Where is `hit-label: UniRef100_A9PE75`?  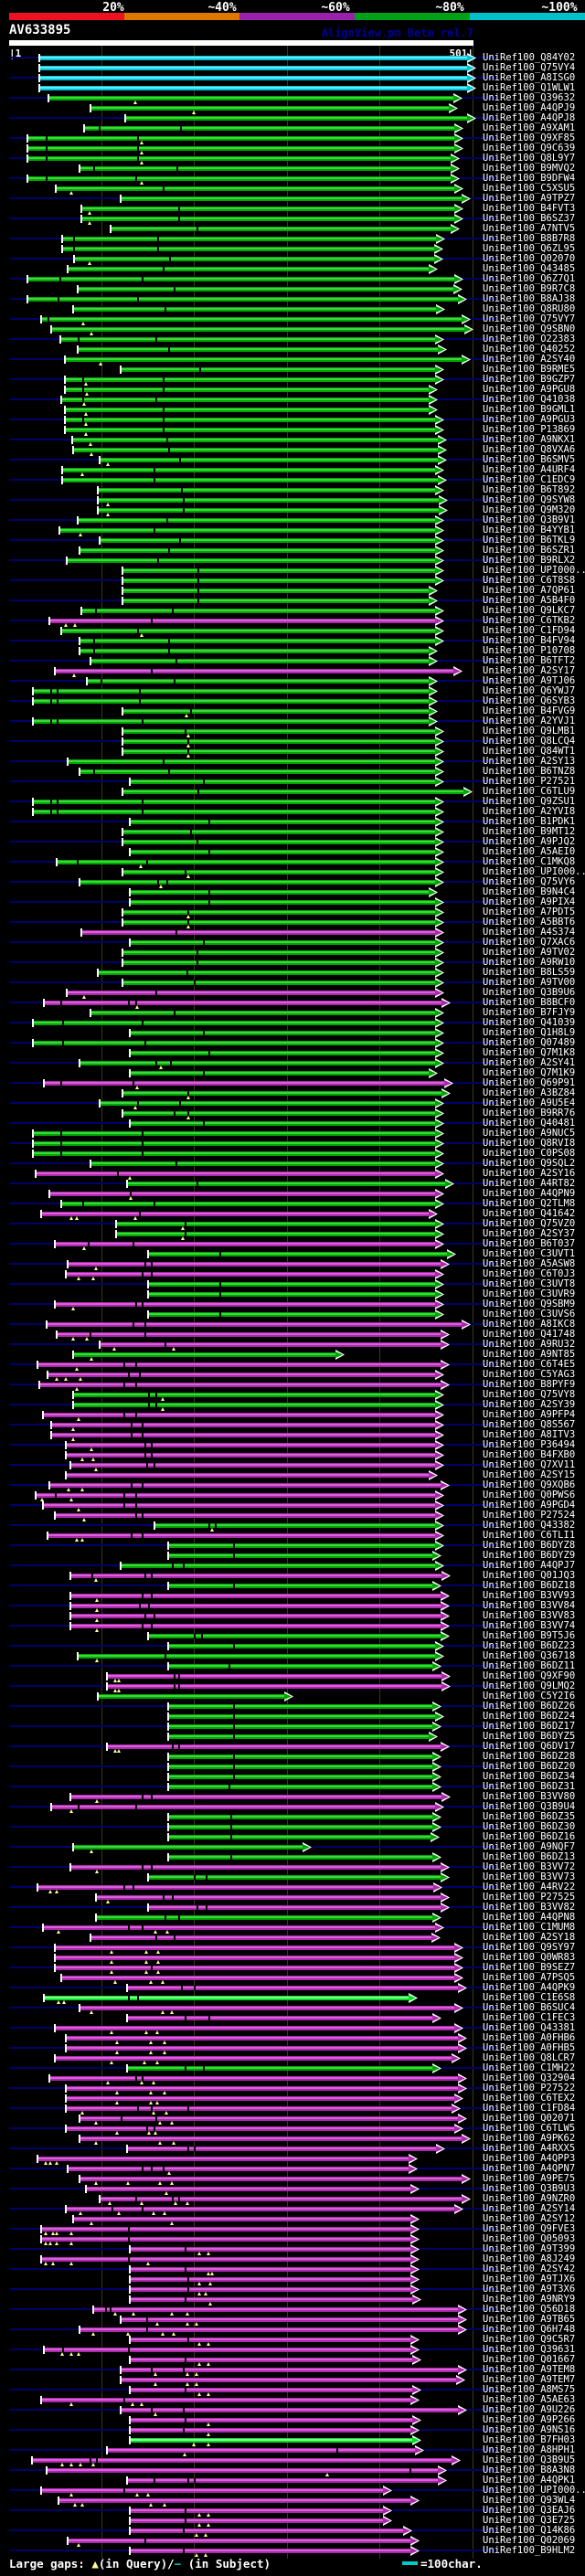
hit-label: UniRef100_A9PE75 is located at coordinates (530, 2178).